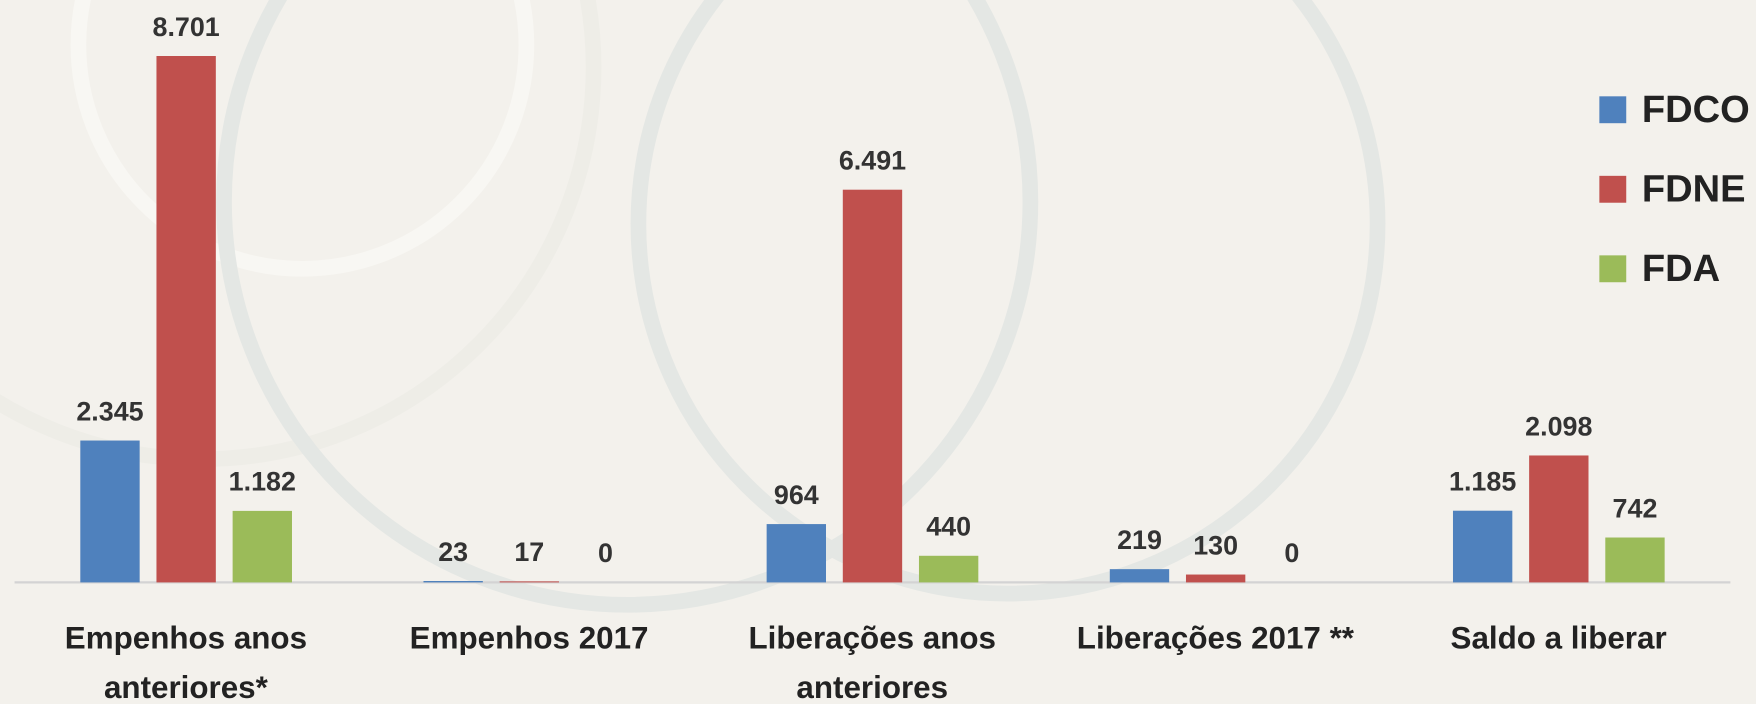 Image resolution: width=1756 pixels, height=704 pixels. What do you see at coordinates (872, 161) in the screenshot?
I see `data-label: 6.491` at bounding box center [872, 161].